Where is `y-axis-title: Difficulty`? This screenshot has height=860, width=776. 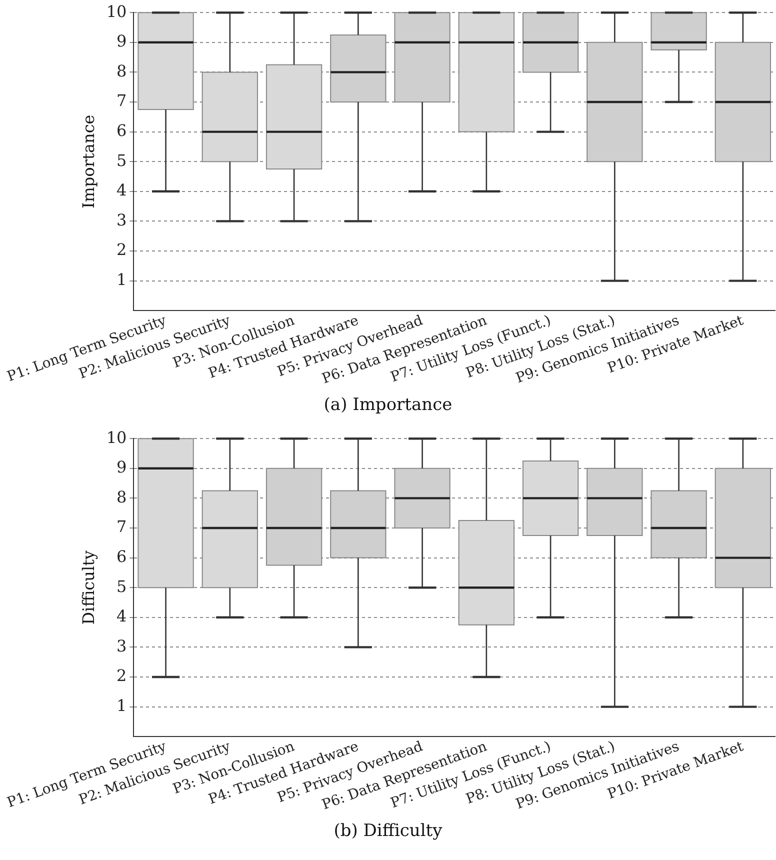 y-axis-title: Difficulty is located at coordinates (88, 587).